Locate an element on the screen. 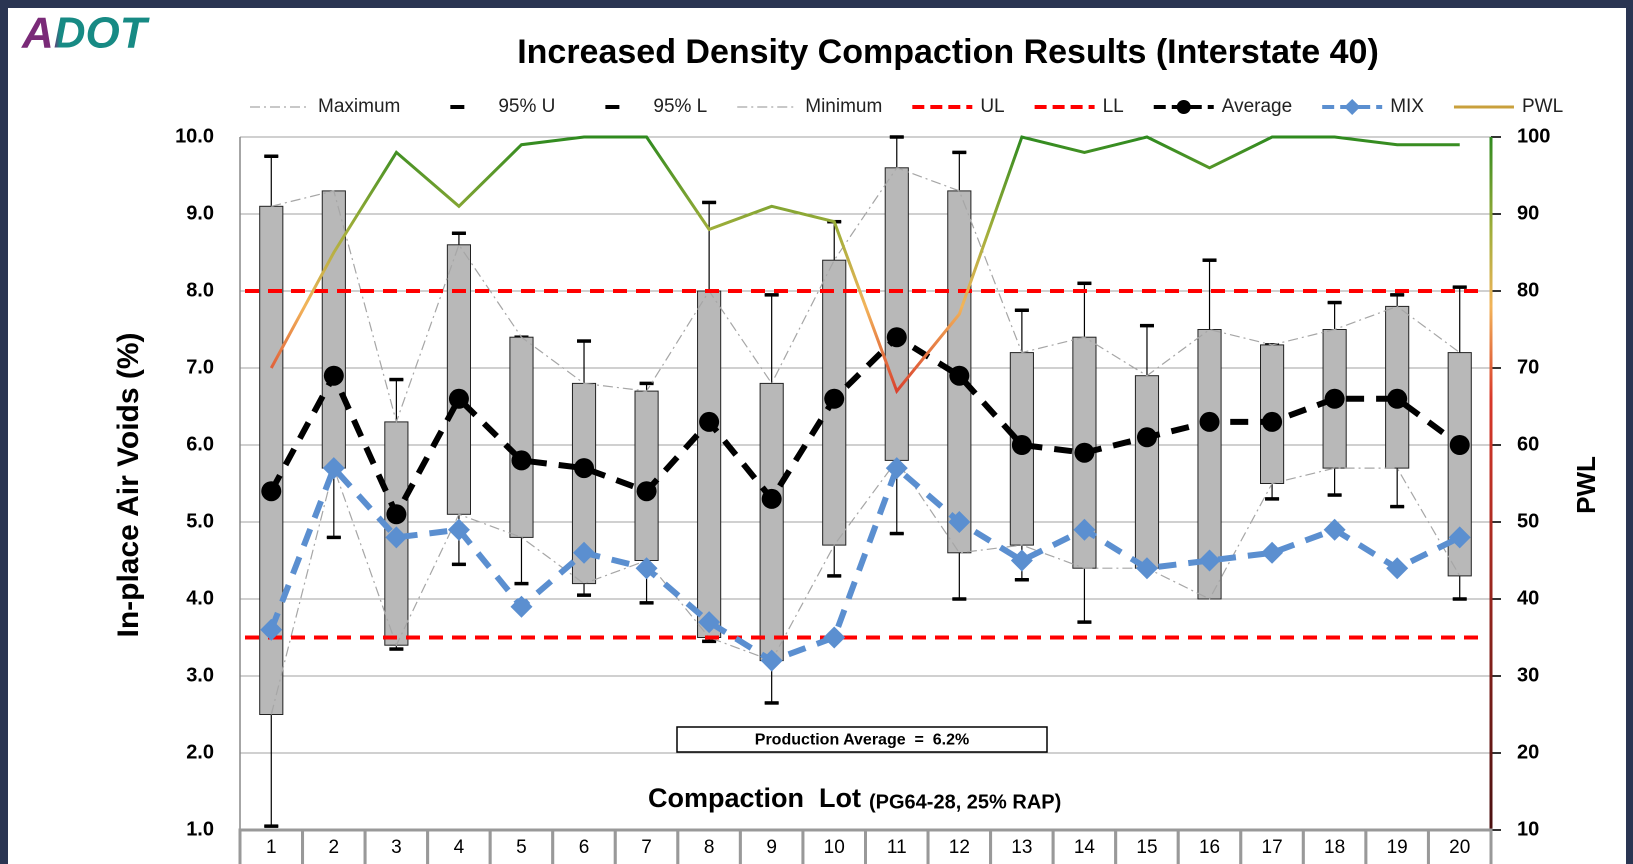  legend-label: Maximum is located at coordinates (359, 106).